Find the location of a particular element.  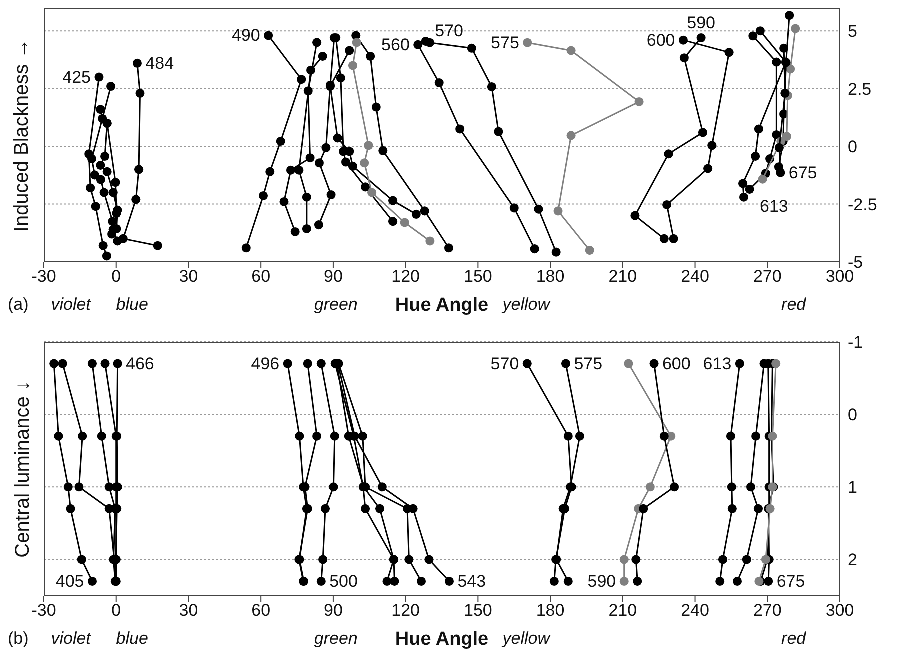

y-tick-label: 5 is located at coordinates (853, 32).